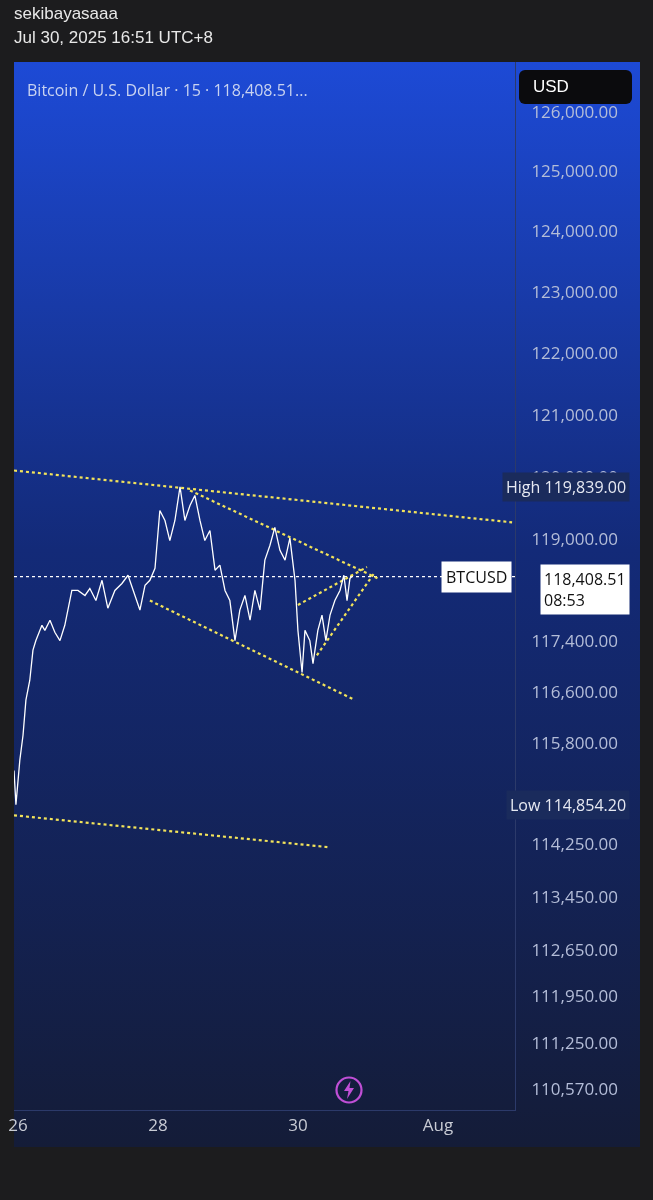 The width and height of the screenshot is (653, 1200). Describe the element at coordinates (575, 640) in the screenshot. I see `y-tick-label: 117,400.00` at that location.